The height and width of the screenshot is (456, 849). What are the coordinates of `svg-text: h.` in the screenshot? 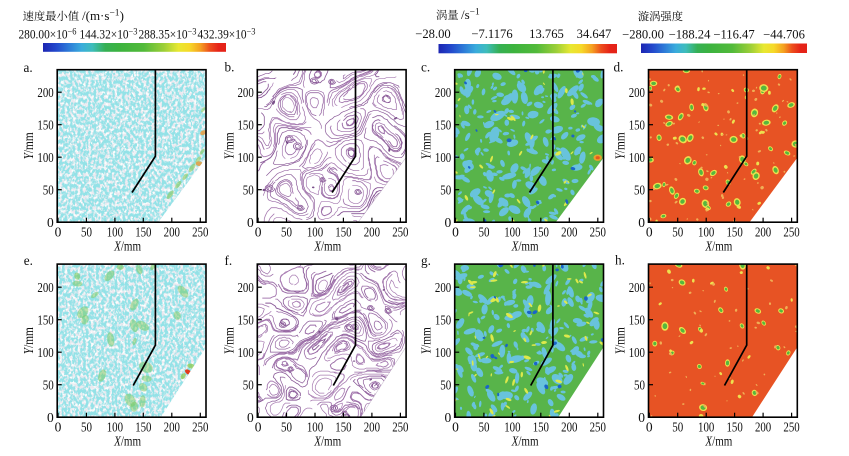 It's located at (620, 259).